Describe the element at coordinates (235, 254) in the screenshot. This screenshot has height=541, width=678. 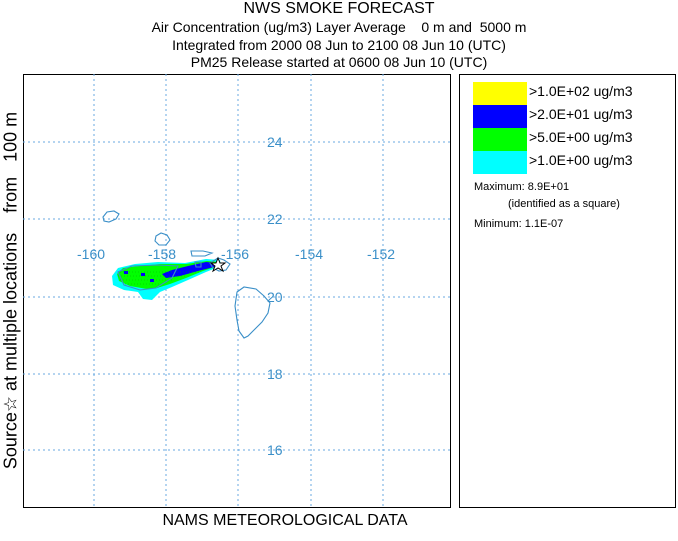
I see `longitude-label-156: -156` at that location.